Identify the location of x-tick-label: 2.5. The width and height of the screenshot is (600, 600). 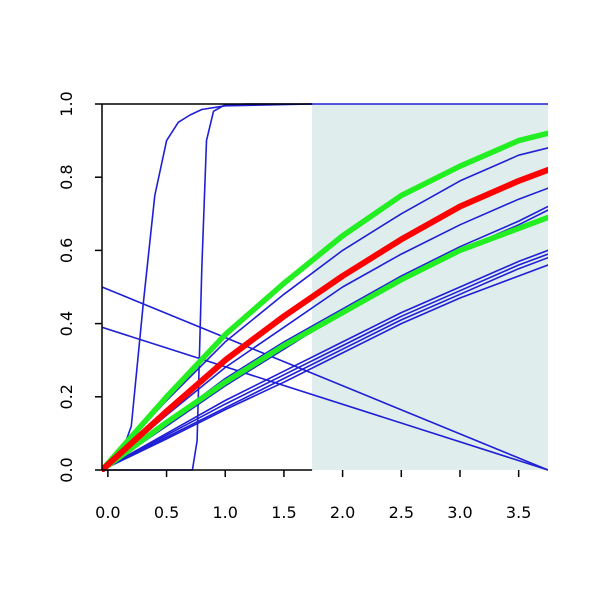
(401, 512).